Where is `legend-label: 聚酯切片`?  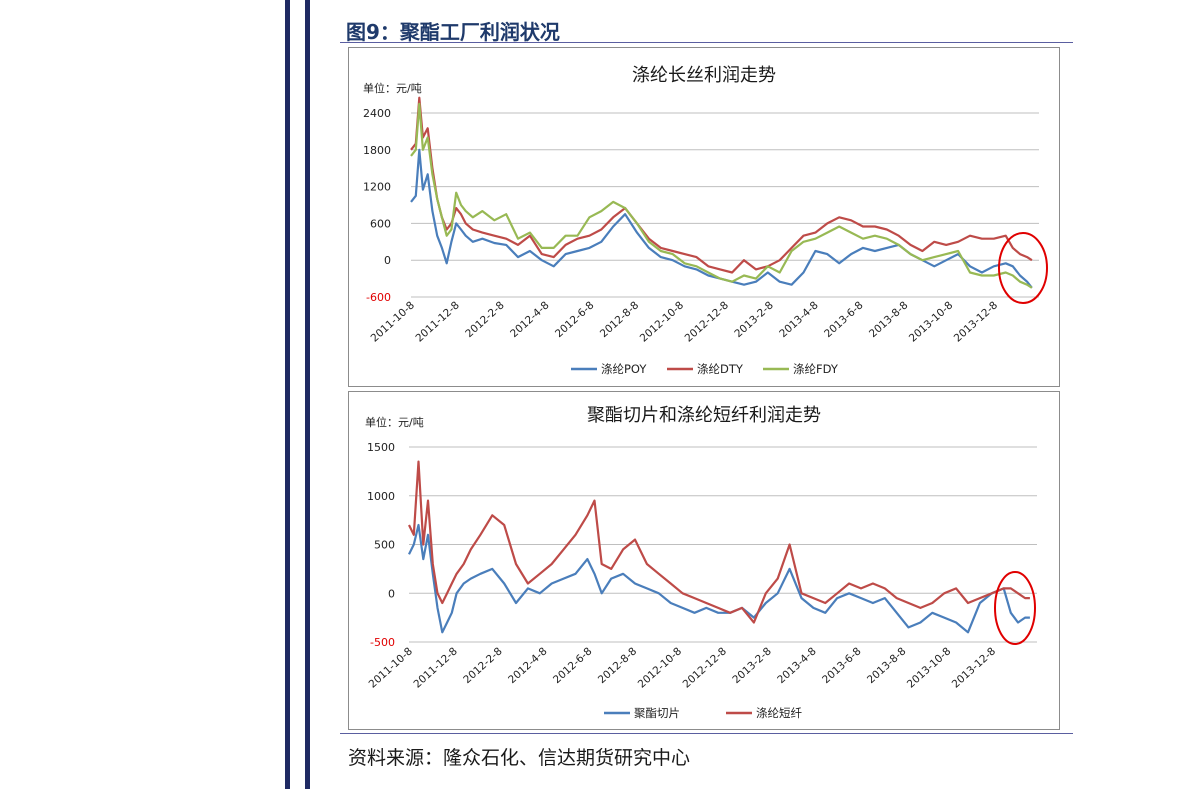 legend-label: 聚酯切片 is located at coordinates (657, 713).